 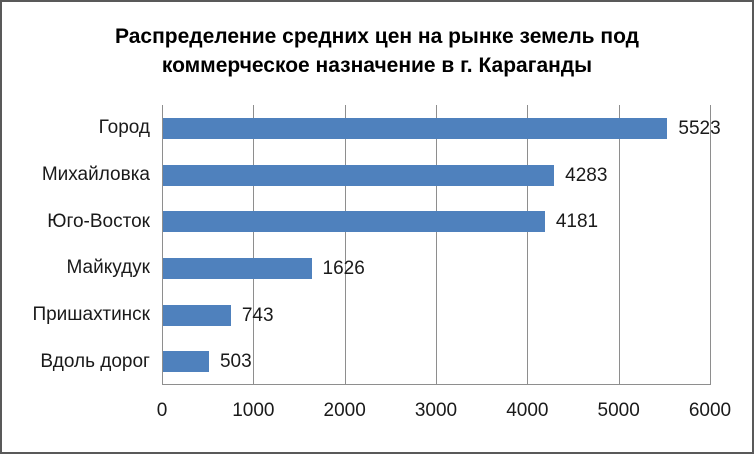 What do you see at coordinates (95, 174) in the screenshot?
I see `category-axis-label: Михайловка` at bounding box center [95, 174].